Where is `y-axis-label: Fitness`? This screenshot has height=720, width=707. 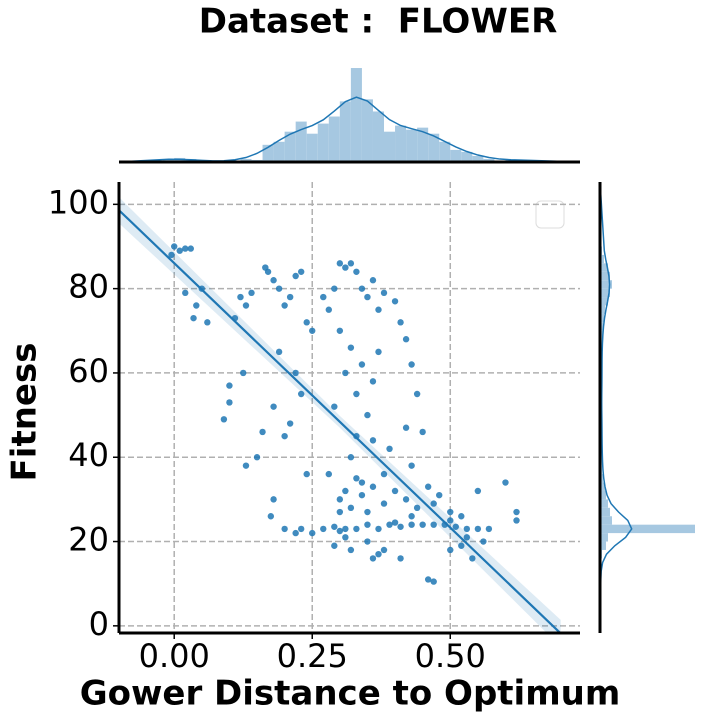 y-axis-label: Fitness is located at coordinates (25, 412).